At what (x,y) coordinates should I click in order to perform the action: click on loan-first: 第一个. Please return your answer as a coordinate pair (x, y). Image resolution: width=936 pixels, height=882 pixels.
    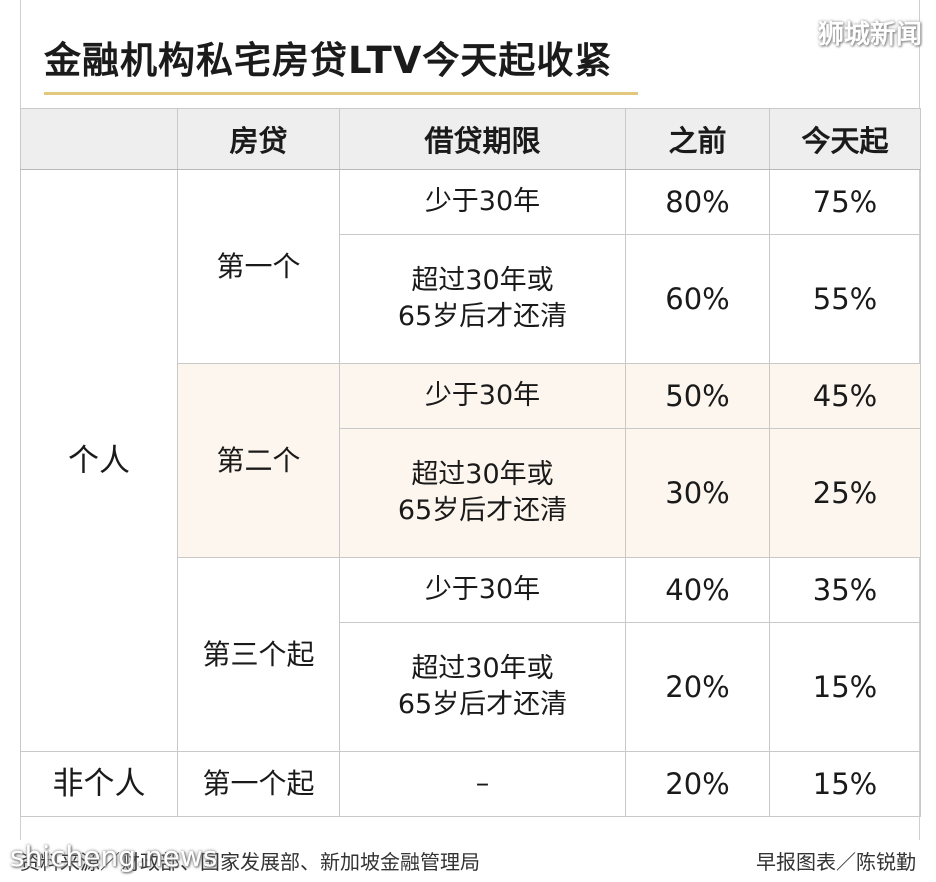
    Looking at the image, I should click on (258, 266).